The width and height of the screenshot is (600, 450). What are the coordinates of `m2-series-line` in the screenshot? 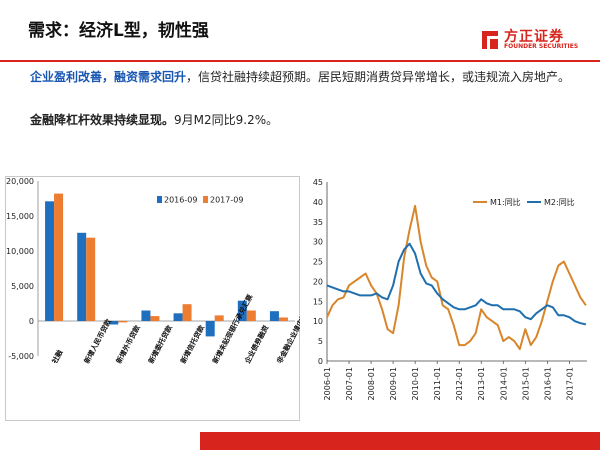 It's located at (456, 284).